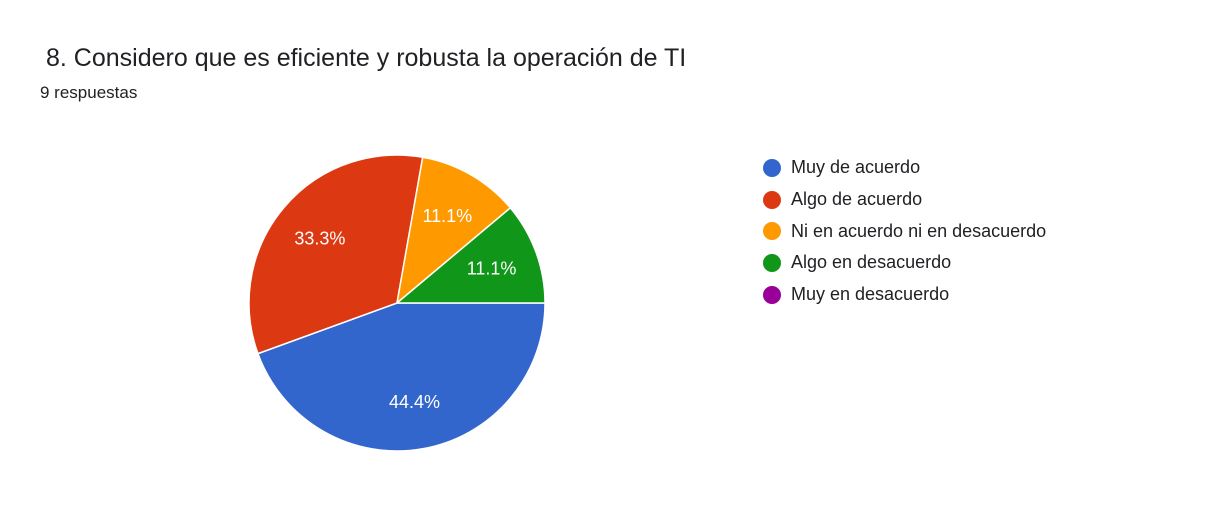  What do you see at coordinates (871, 262) in the screenshot?
I see `legend-label: Algo en desacuerdo` at bounding box center [871, 262].